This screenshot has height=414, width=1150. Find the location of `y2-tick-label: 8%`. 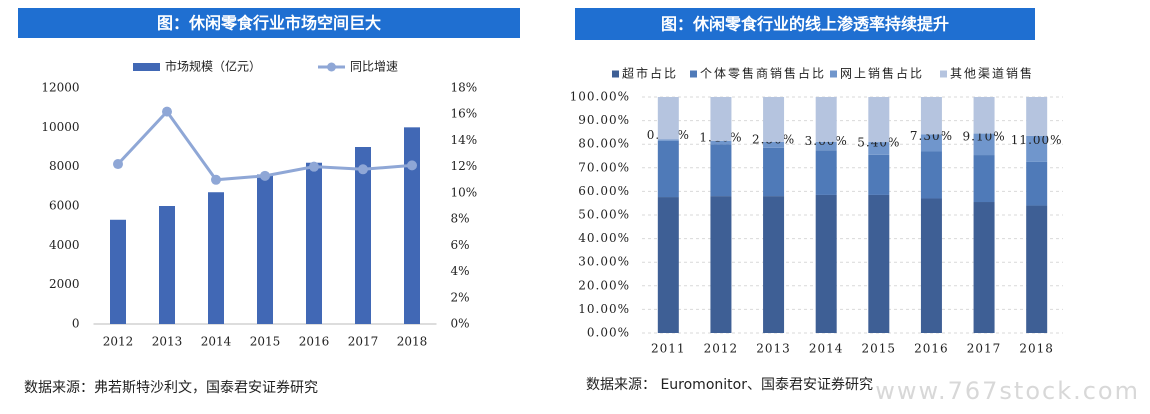

y2-tick-label: 8% is located at coordinates (460, 219).